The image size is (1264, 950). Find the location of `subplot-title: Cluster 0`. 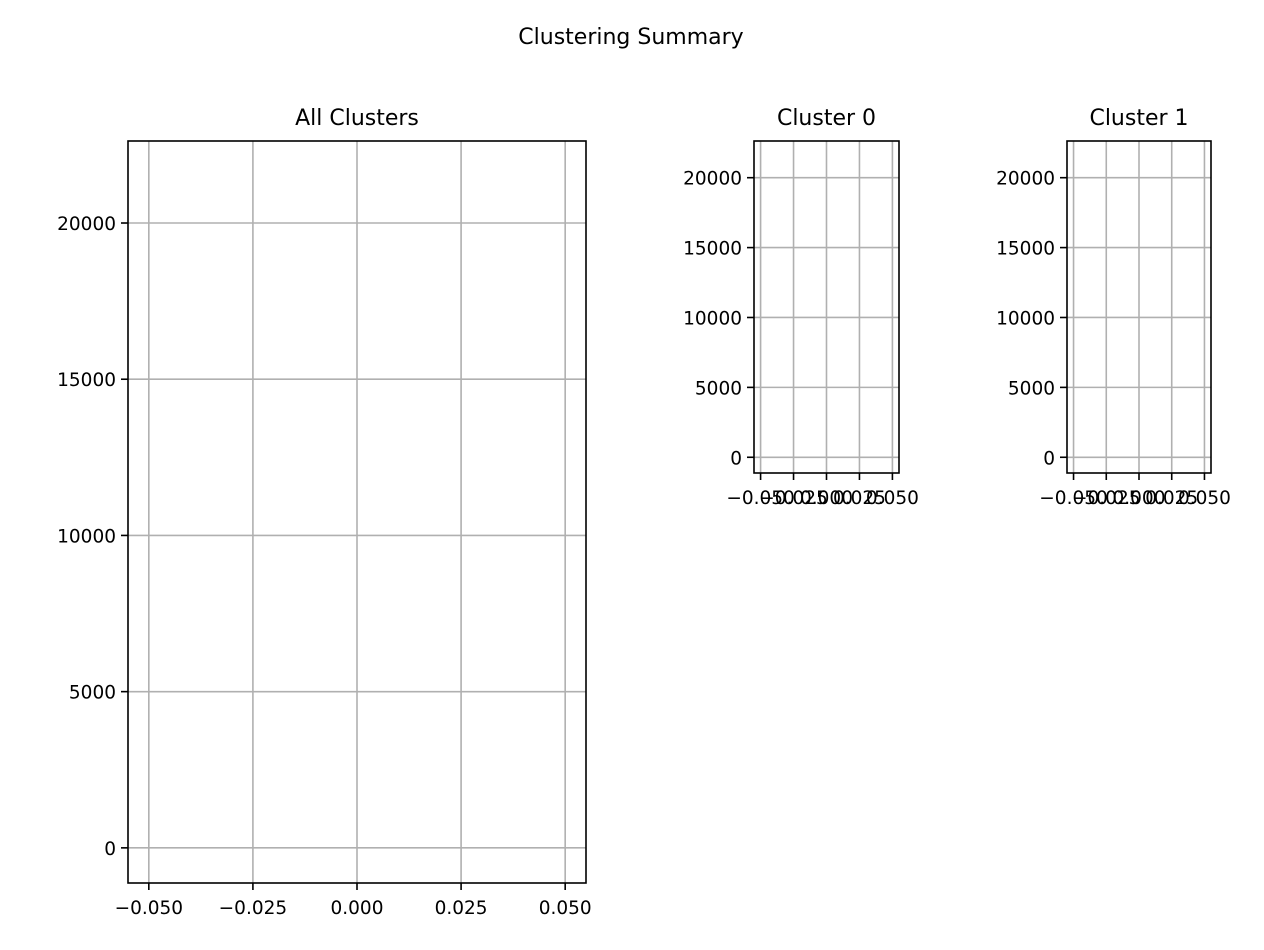

subplot-title: Cluster 0 is located at coordinates (826, 118).